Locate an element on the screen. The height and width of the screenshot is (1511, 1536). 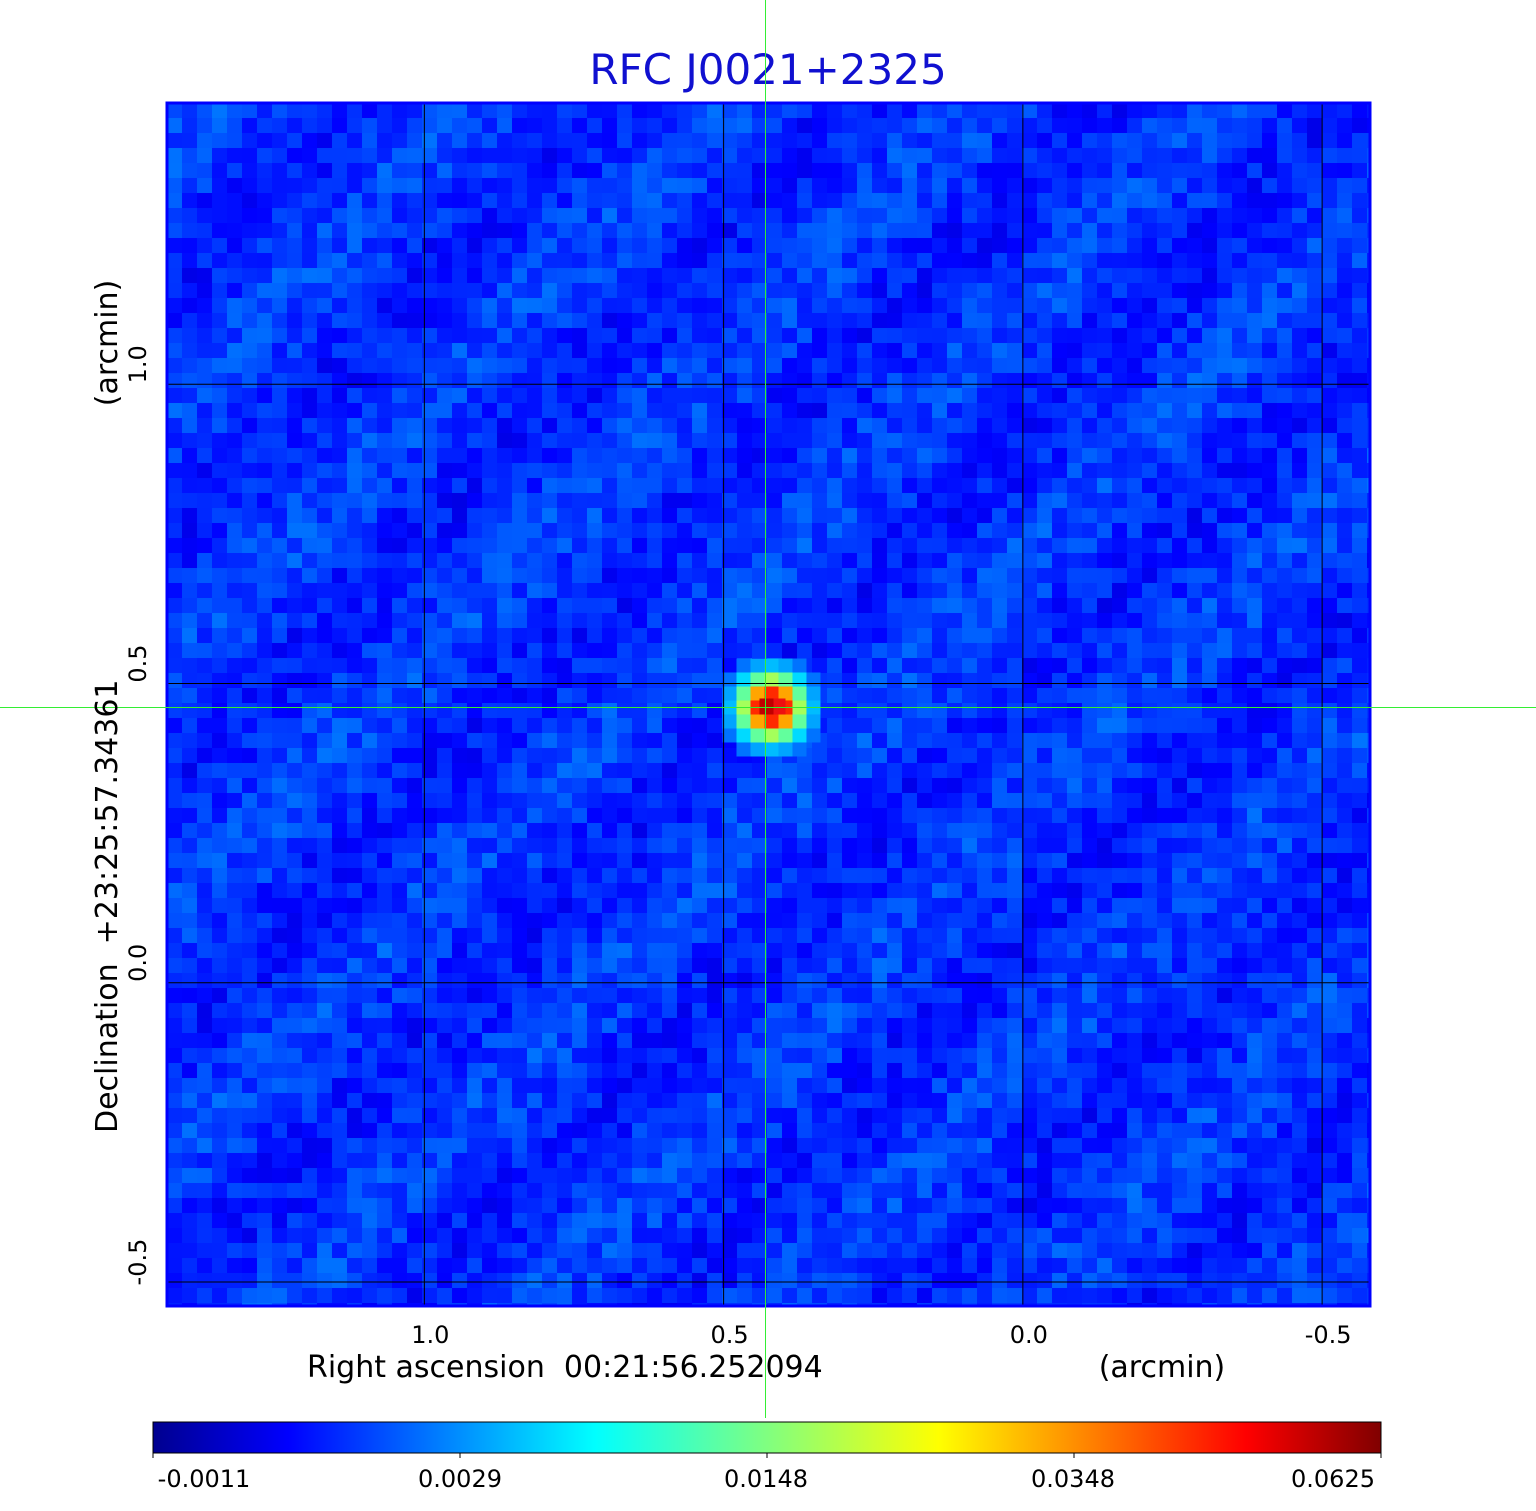
source-blob is located at coordinates (771, 707).